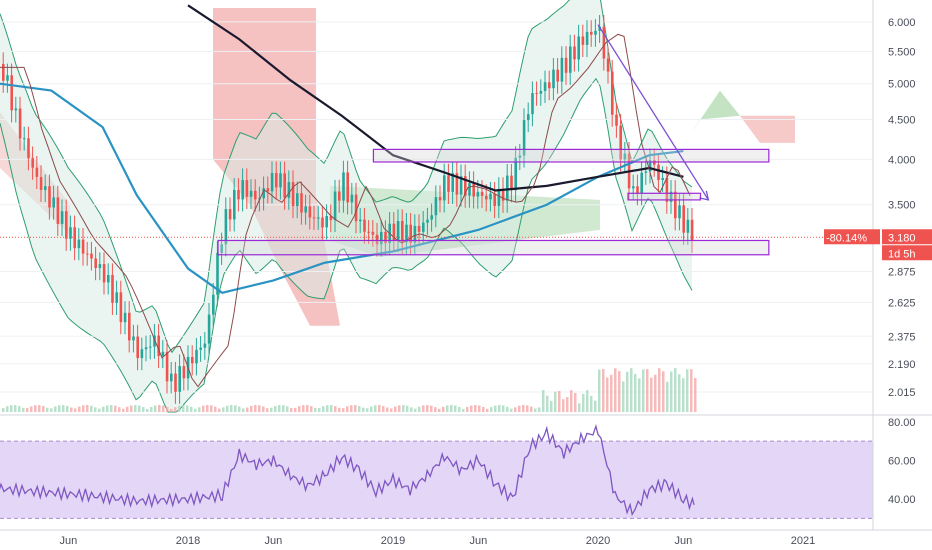  What do you see at coordinates (653, 112) in the screenshot?
I see `trendline` at bounding box center [653, 112].